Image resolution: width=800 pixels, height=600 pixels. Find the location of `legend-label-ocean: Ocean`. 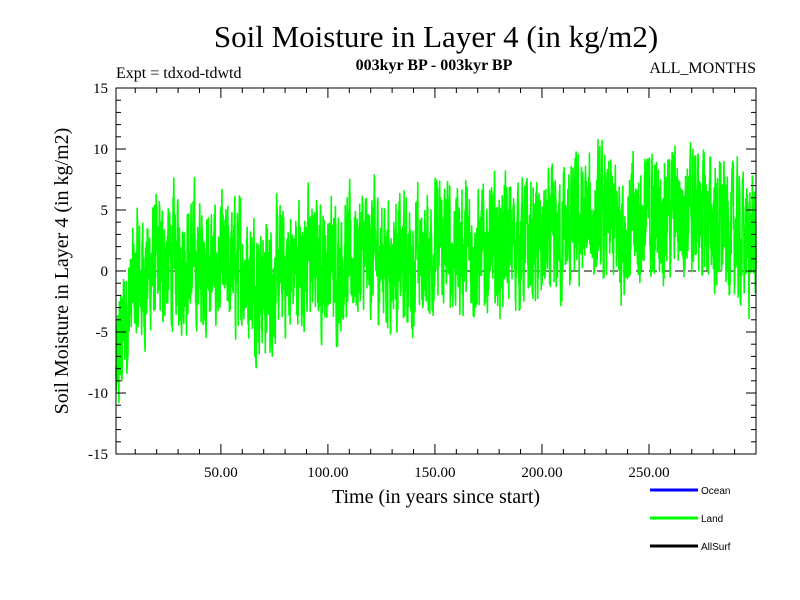

legend-label-ocean: Ocean is located at coordinates (715, 491).